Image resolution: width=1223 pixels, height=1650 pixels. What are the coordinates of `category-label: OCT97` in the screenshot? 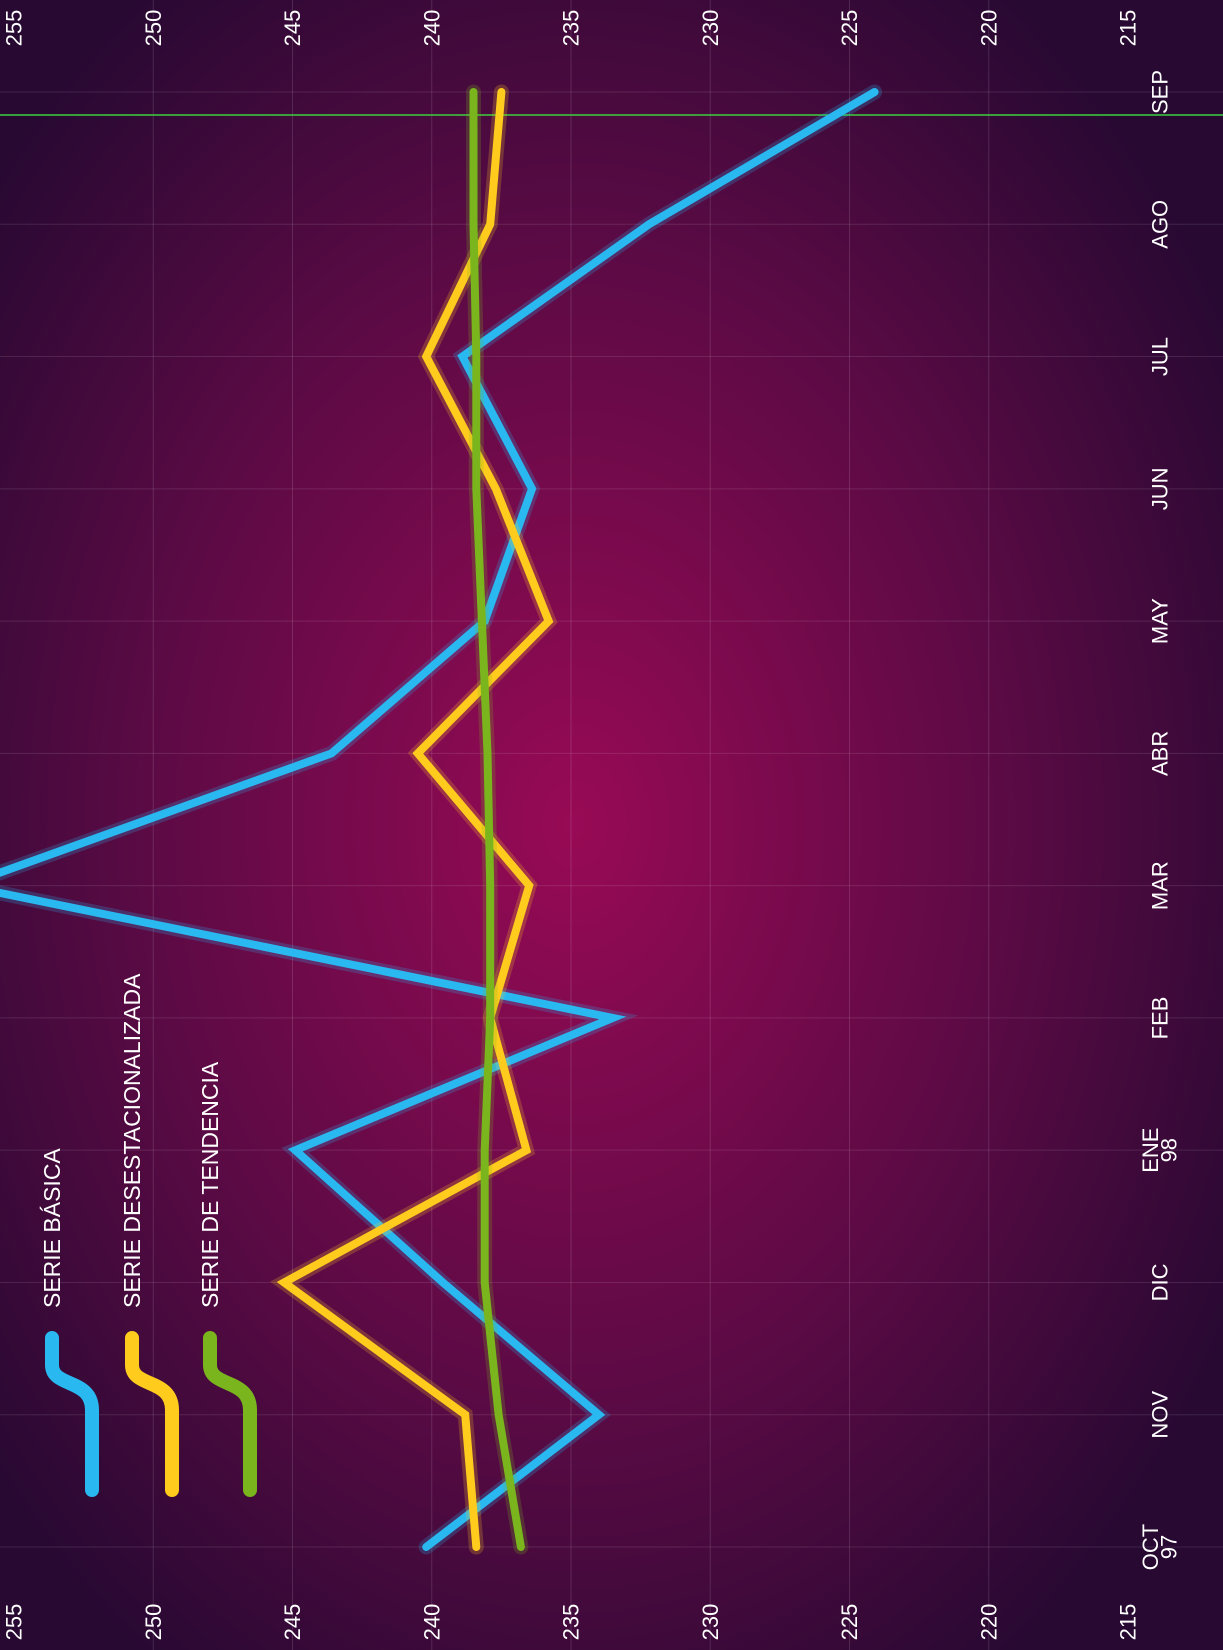 It's located at (1160, 1547).